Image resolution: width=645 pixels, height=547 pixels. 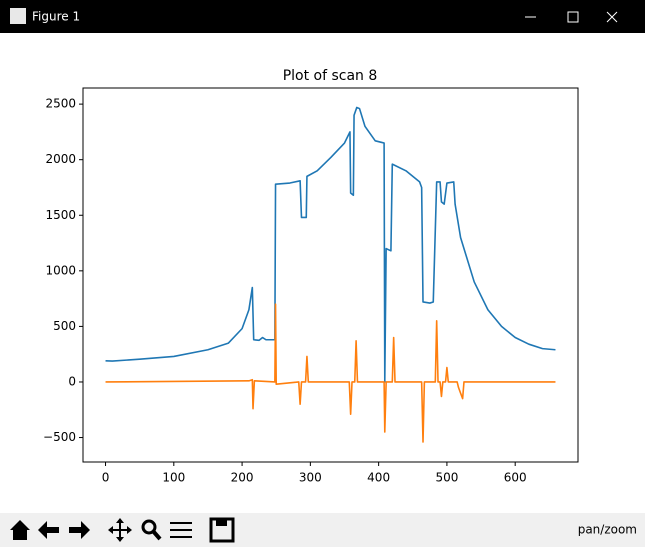 I want to click on close-button, so click(x=612, y=17).